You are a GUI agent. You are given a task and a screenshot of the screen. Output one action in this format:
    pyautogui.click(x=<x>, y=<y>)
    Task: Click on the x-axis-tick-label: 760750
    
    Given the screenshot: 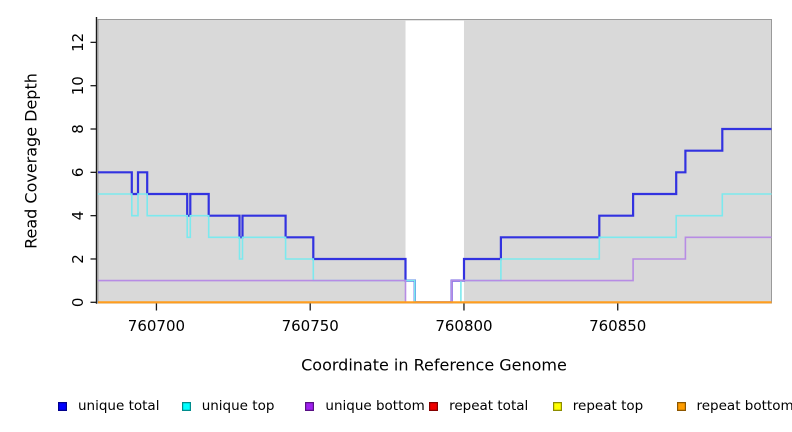 What is the action you would take?
    pyautogui.click(x=310, y=326)
    